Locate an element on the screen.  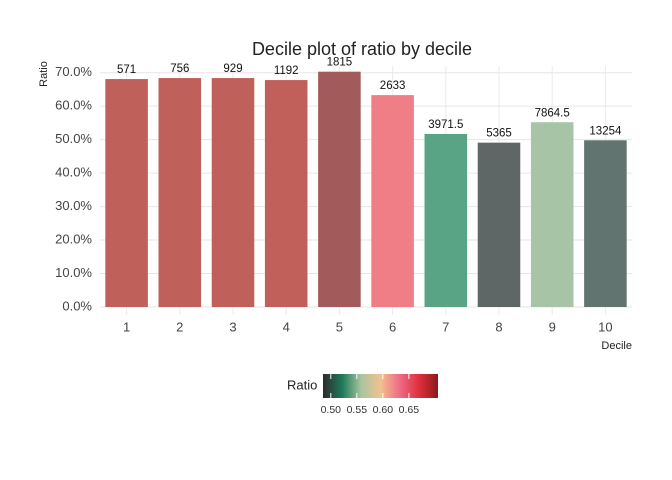
x-tick-label: 4 is located at coordinates (286, 326).